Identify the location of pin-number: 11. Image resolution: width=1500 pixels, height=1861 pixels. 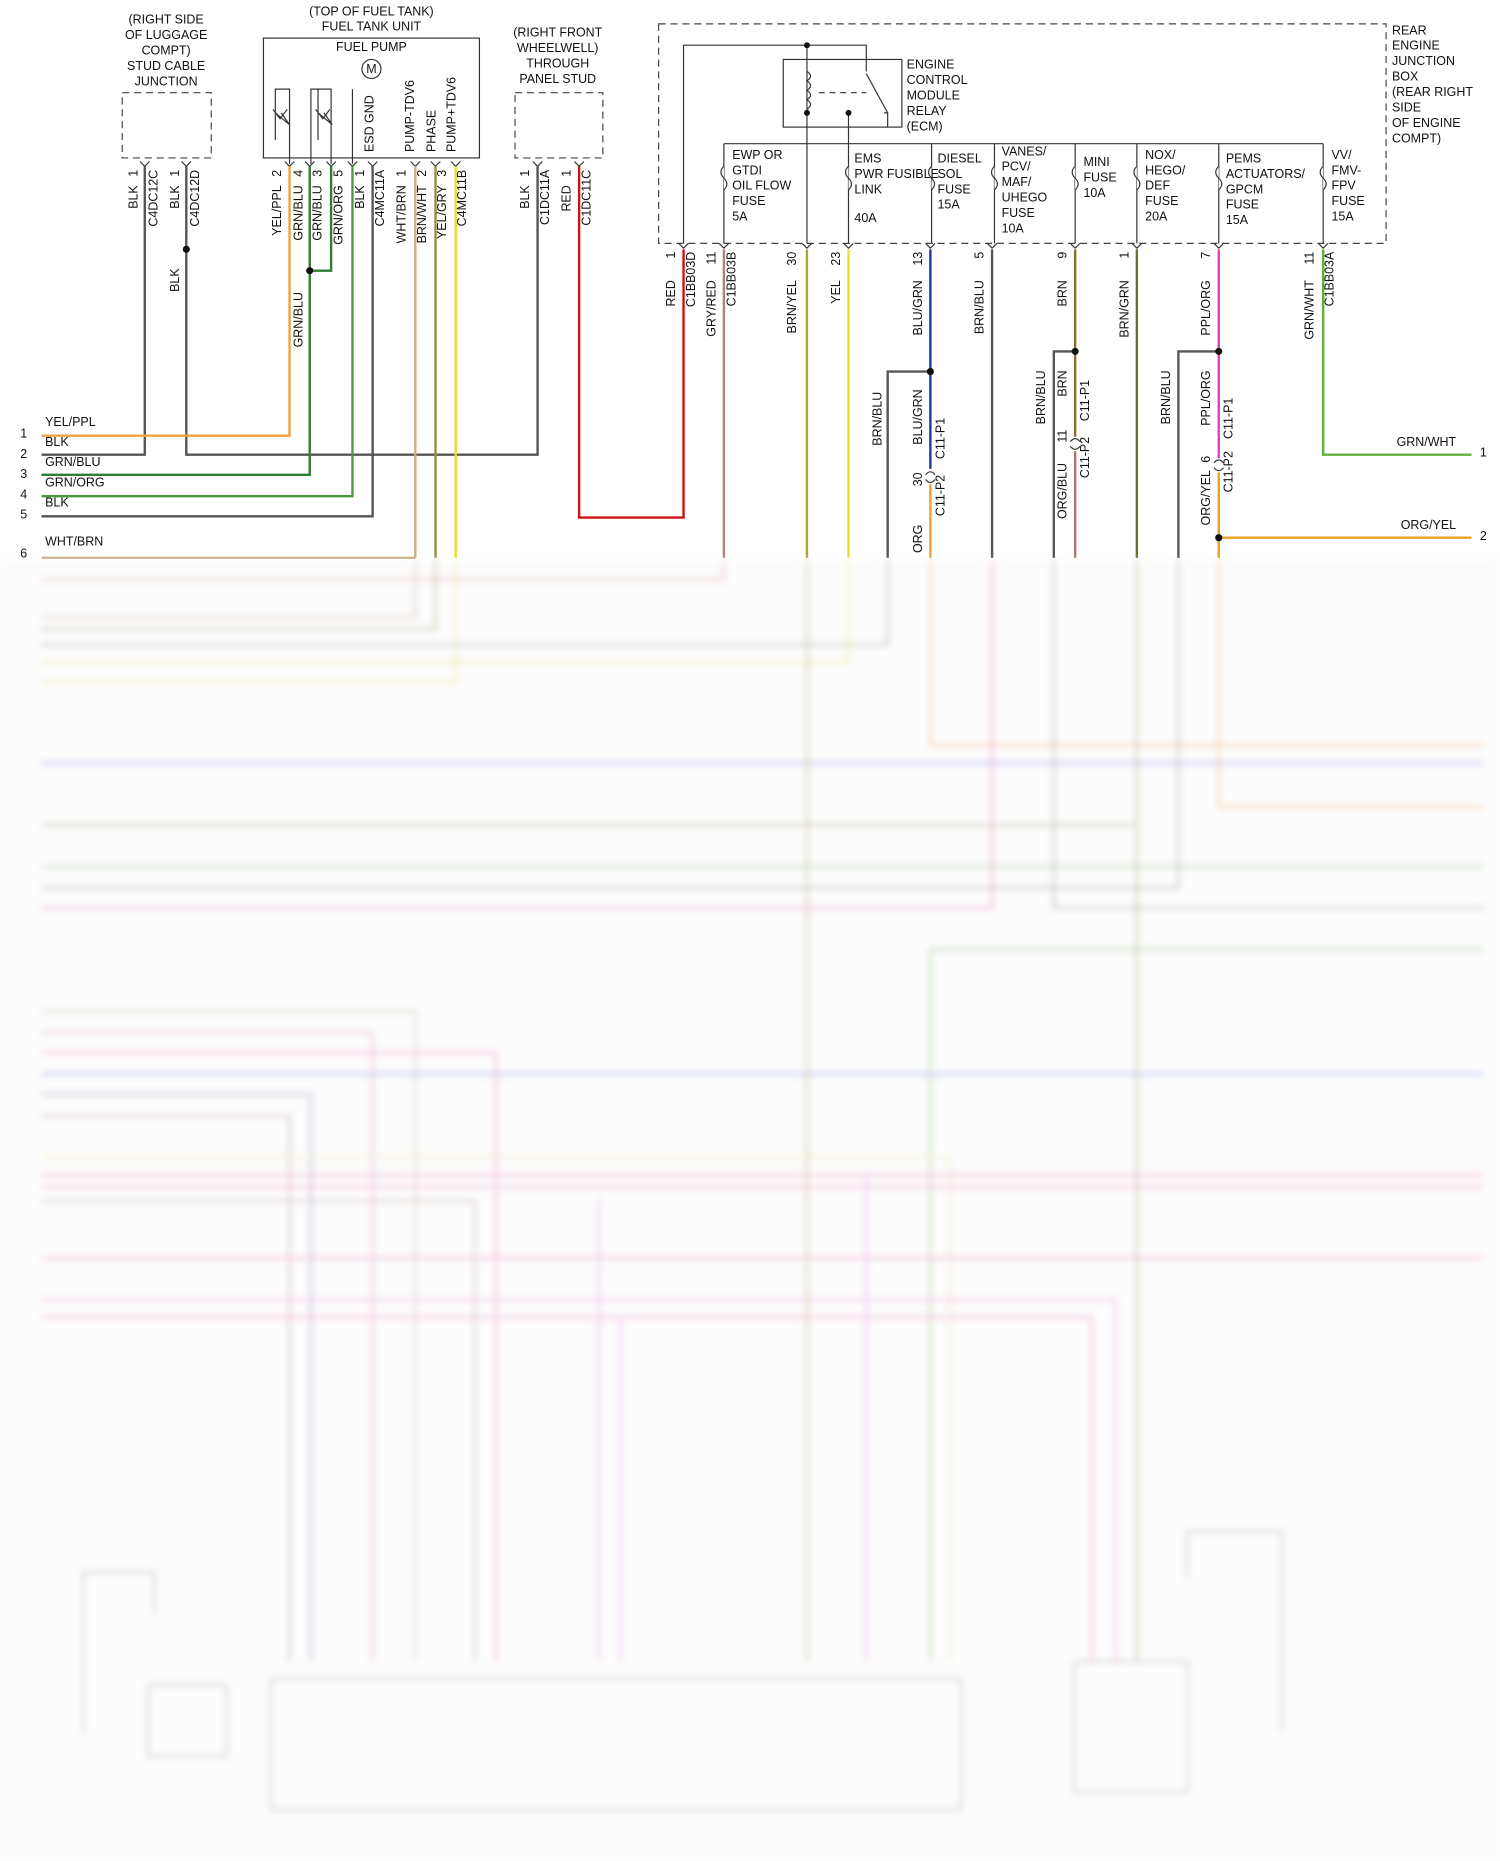
(711, 258).